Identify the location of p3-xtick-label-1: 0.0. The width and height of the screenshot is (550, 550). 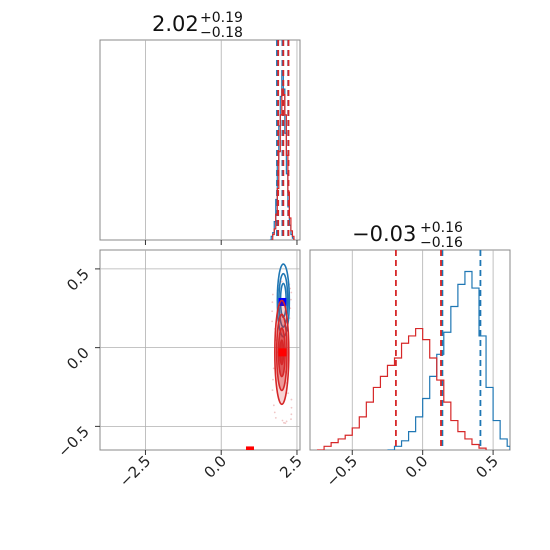
(417, 467).